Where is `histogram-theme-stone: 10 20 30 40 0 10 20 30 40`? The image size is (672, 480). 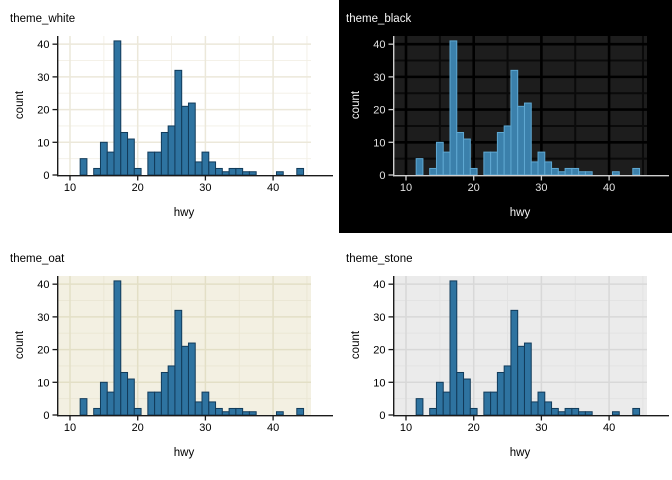
histogram-theme-stone: 10 20 30 40 0 10 20 30 40 is located at coordinates (521, 355).